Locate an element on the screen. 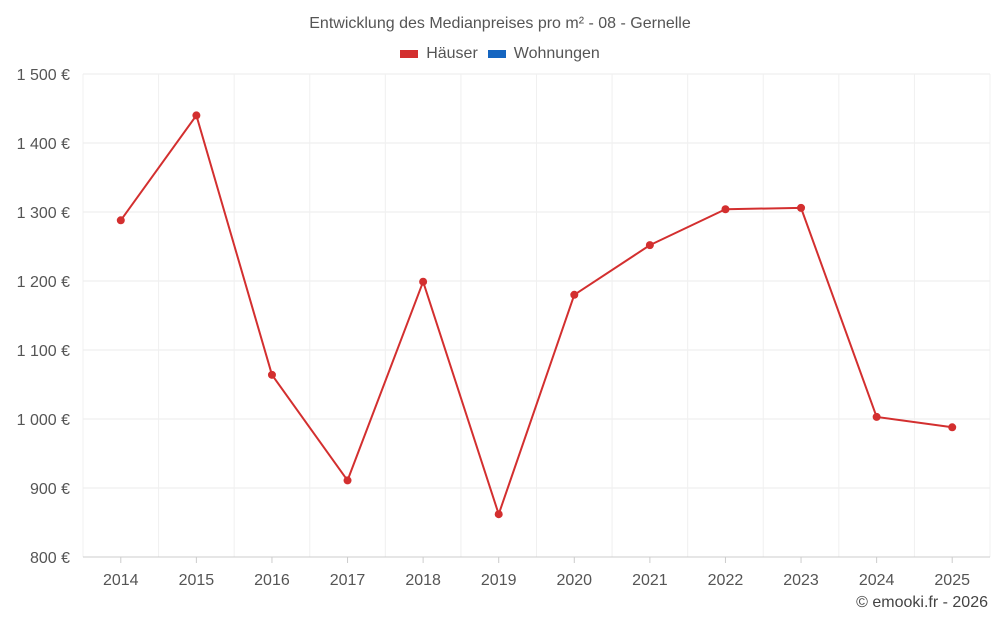 This screenshot has height=625, width=1000. x-tick-label: 2017 is located at coordinates (348, 580).